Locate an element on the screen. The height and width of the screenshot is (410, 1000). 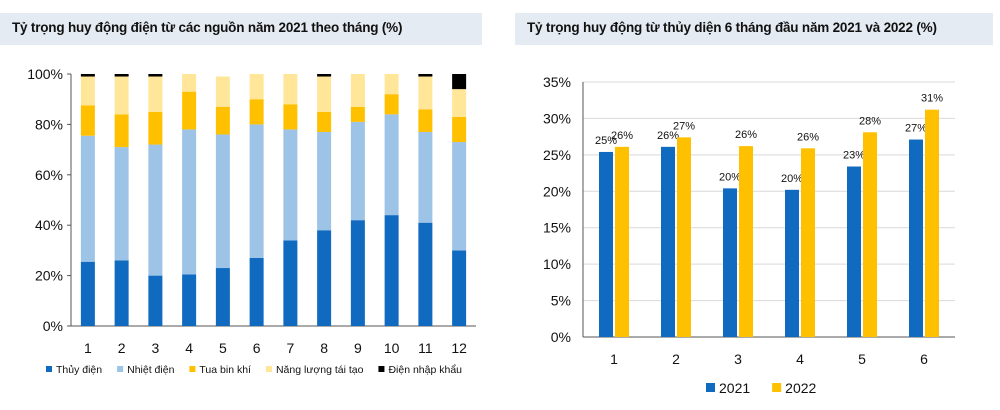
y-tick-label: 35% is located at coordinates (557, 82).